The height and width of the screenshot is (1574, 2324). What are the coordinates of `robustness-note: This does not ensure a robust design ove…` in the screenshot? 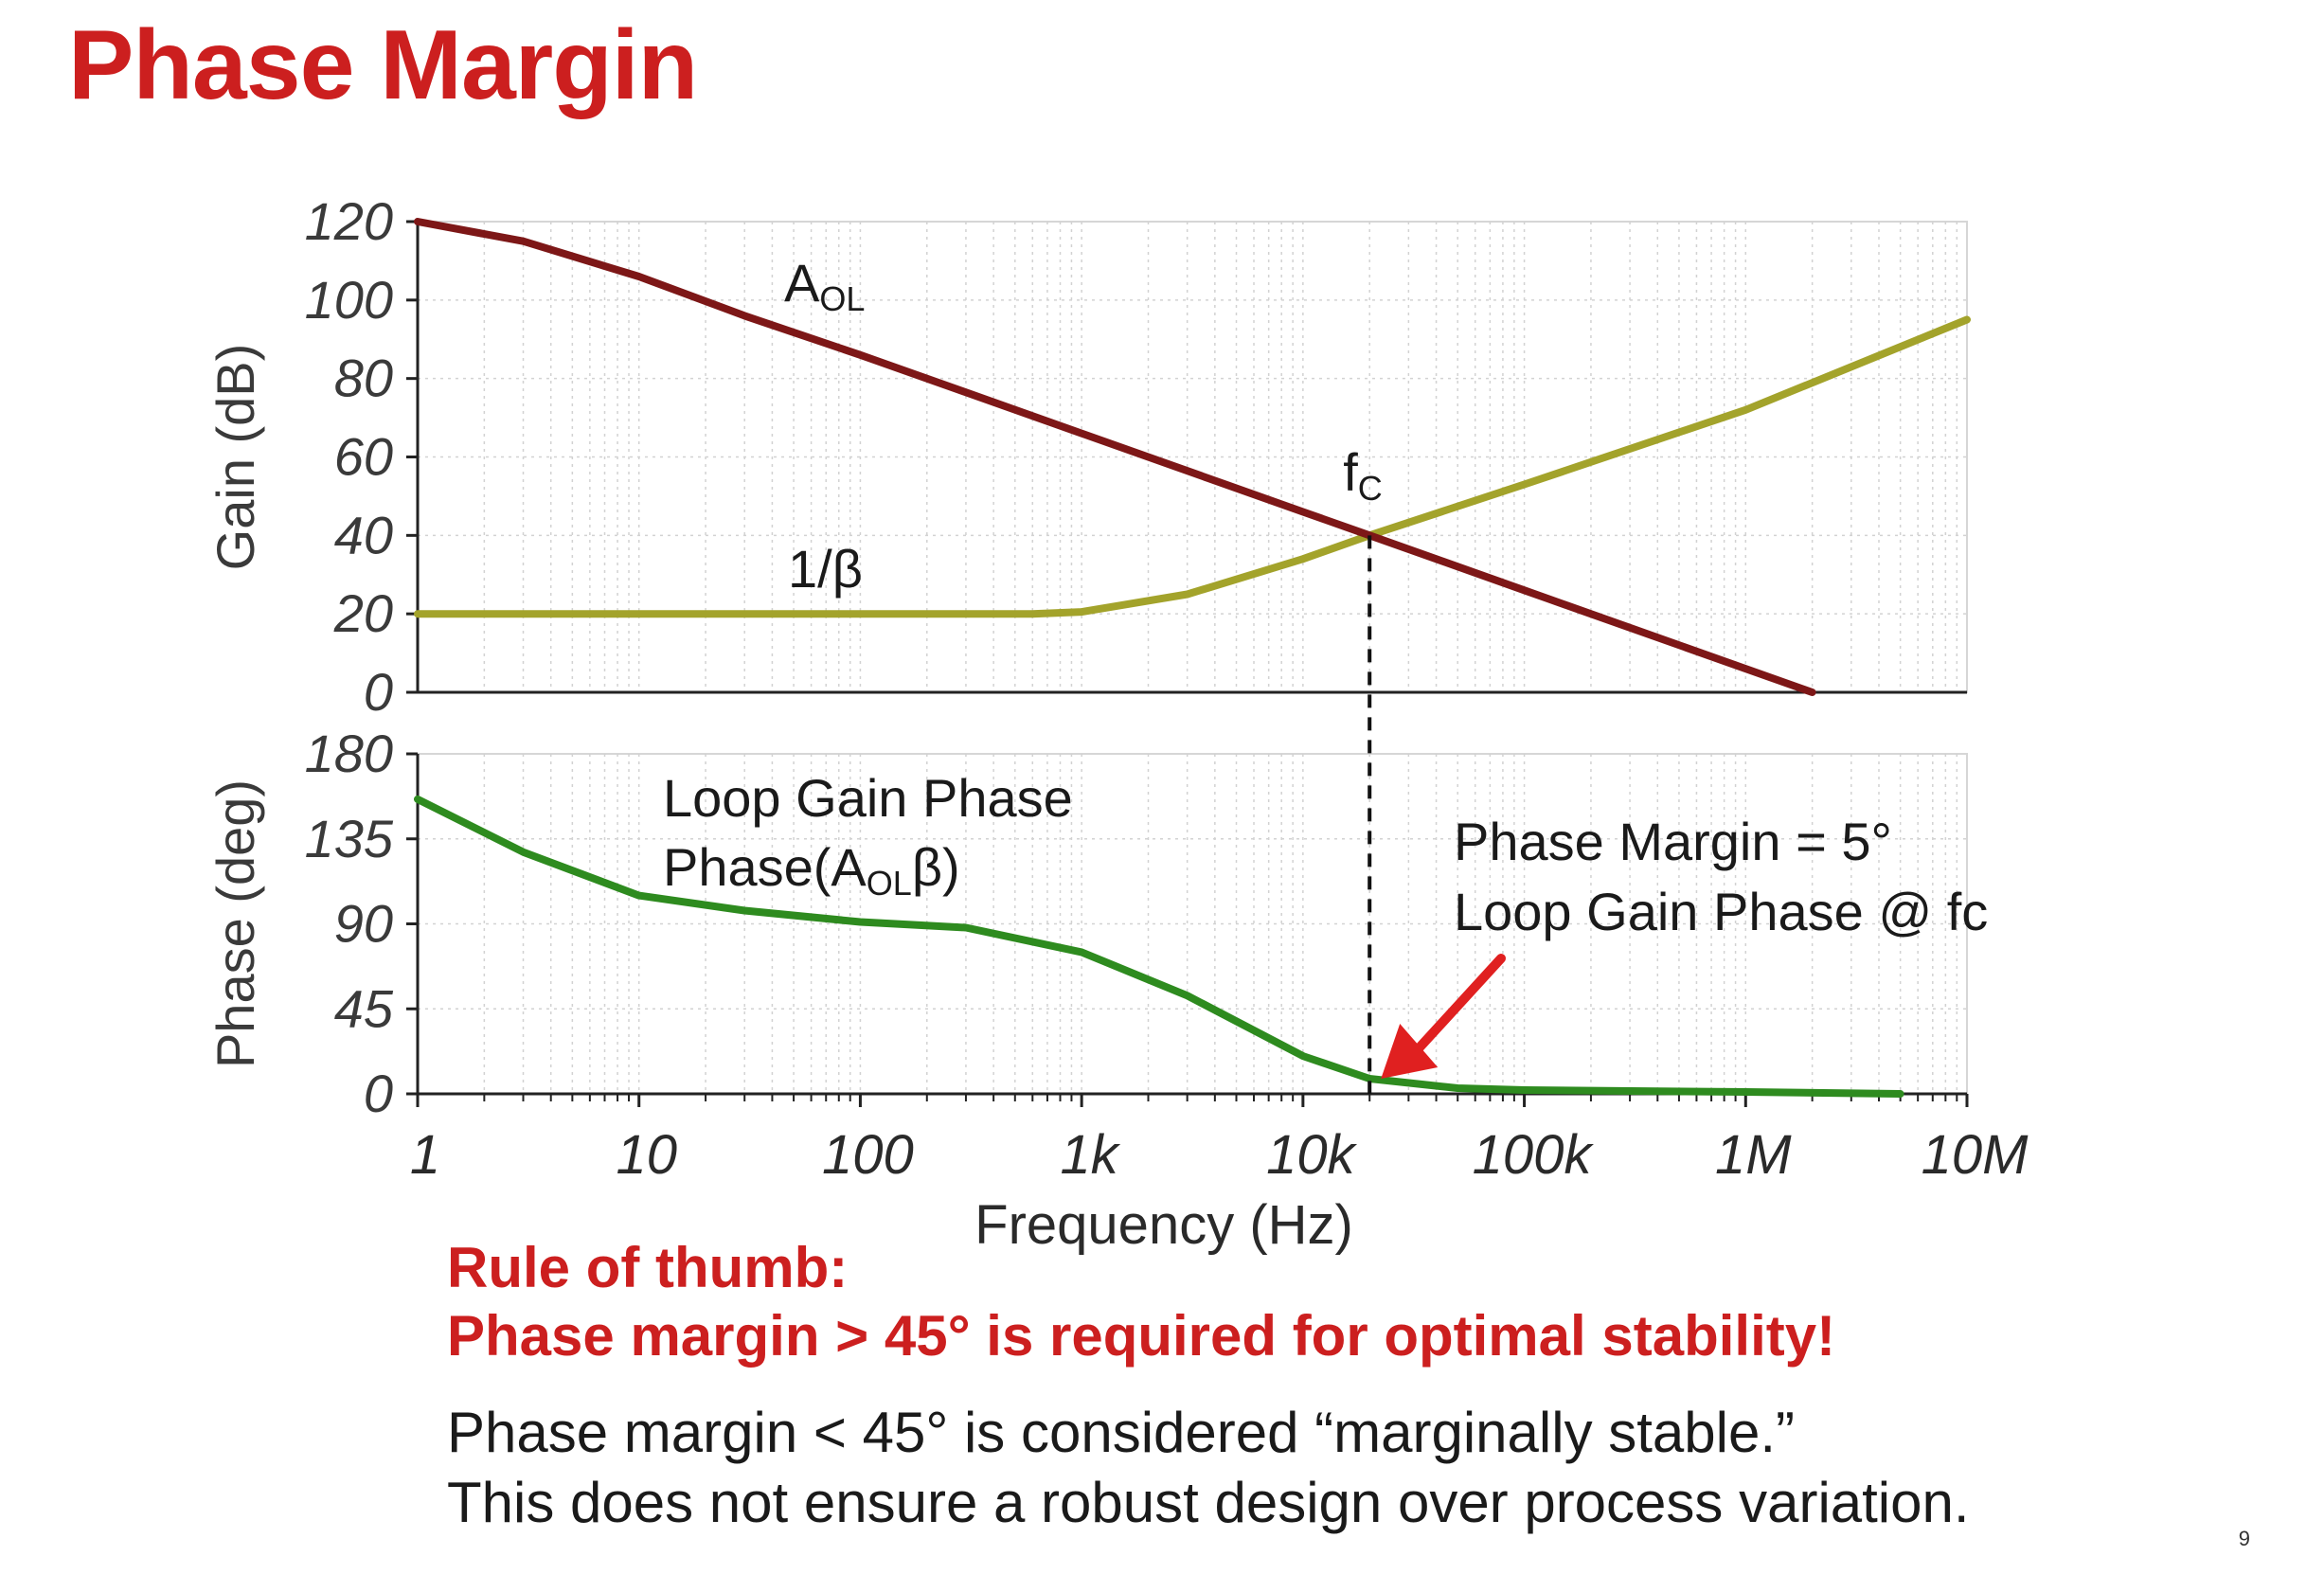 It's located at (1208, 1502).